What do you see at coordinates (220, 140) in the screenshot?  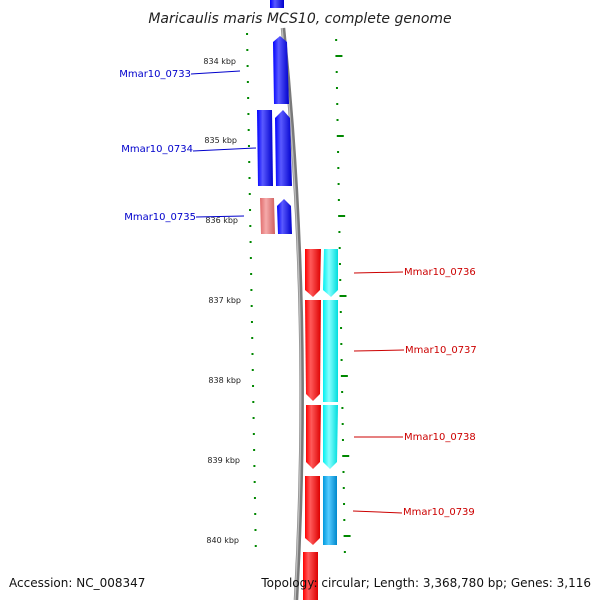 I see `kbp-label: 835 kbp` at bounding box center [220, 140].